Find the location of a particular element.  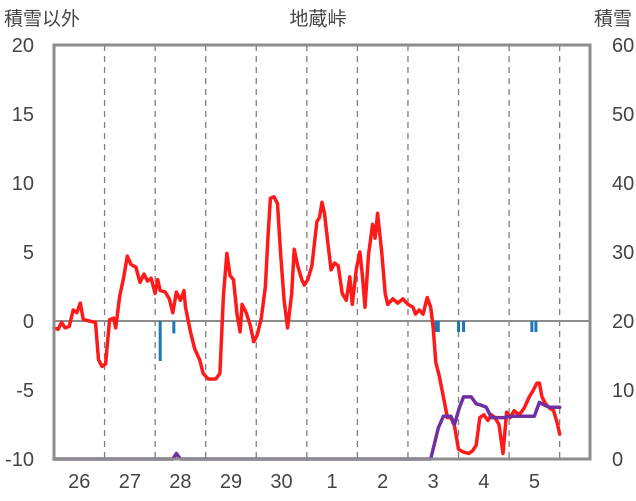

left-tick-label: -10 is located at coordinates (19, 460).